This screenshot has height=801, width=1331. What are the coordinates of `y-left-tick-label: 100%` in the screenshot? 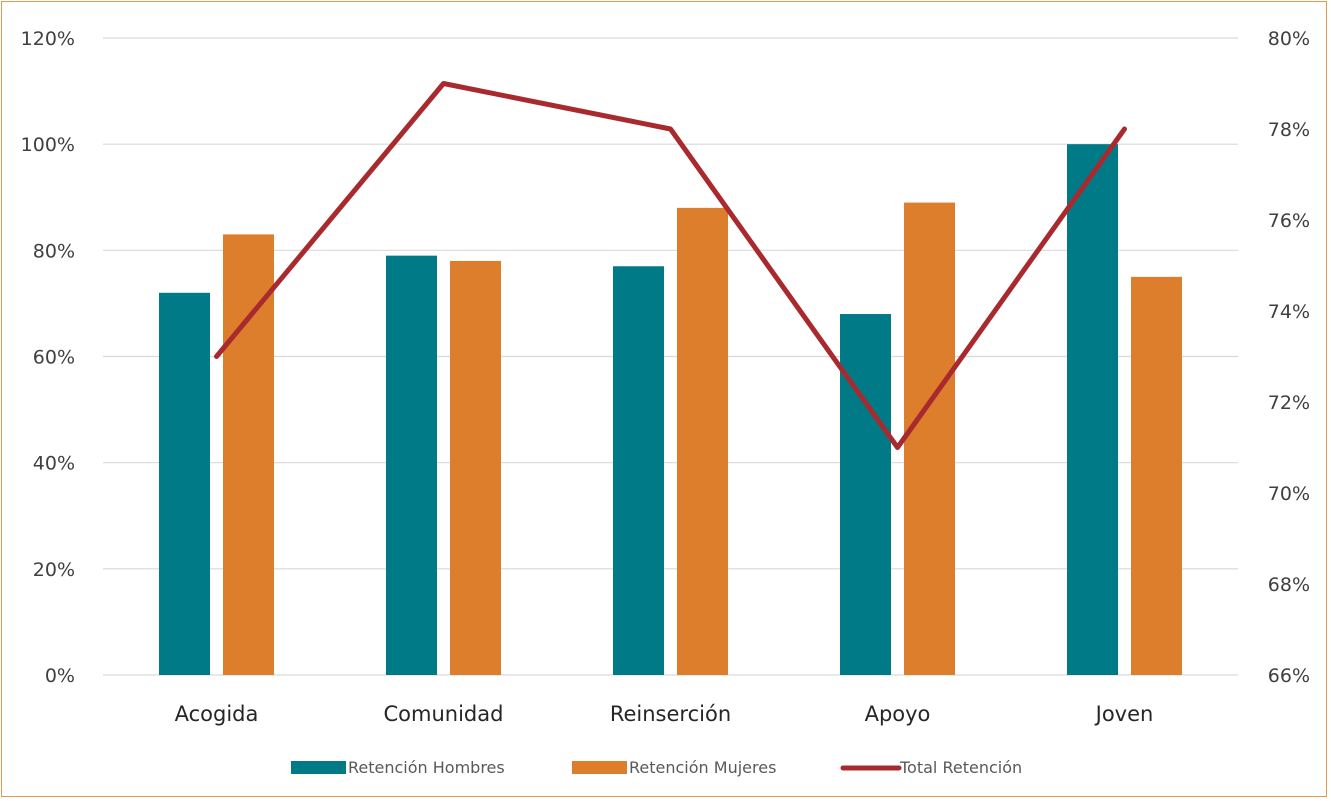 It's located at (48, 145).